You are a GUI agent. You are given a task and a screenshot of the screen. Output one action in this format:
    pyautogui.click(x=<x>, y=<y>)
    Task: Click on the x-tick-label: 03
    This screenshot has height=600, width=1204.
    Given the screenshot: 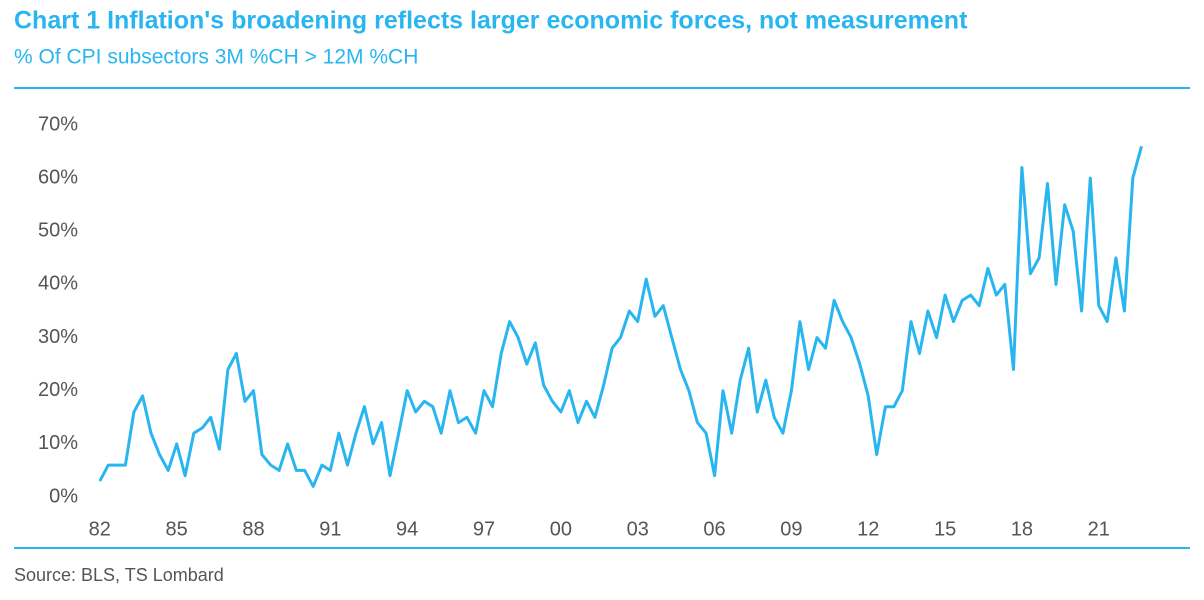 What is the action you would take?
    pyautogui.click(x=638, y=529)
    